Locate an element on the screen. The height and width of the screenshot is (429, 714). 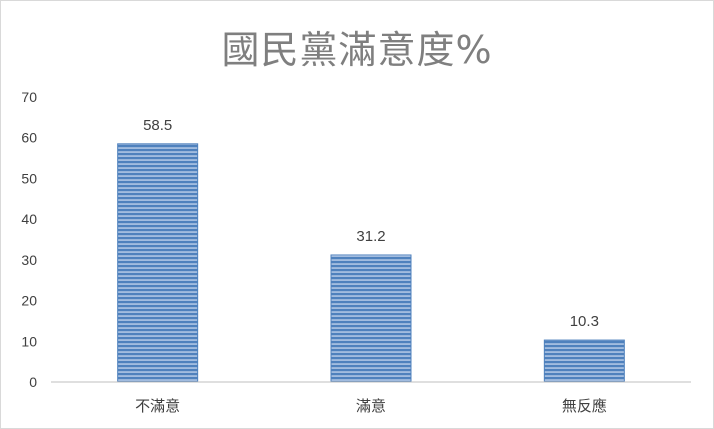
y-tick-label: 40 is located at coordinates (29, 219).